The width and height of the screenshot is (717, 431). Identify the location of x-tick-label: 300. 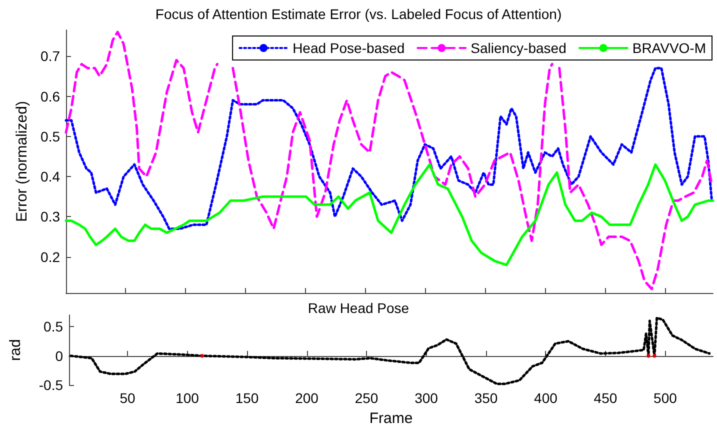
(426, 398).